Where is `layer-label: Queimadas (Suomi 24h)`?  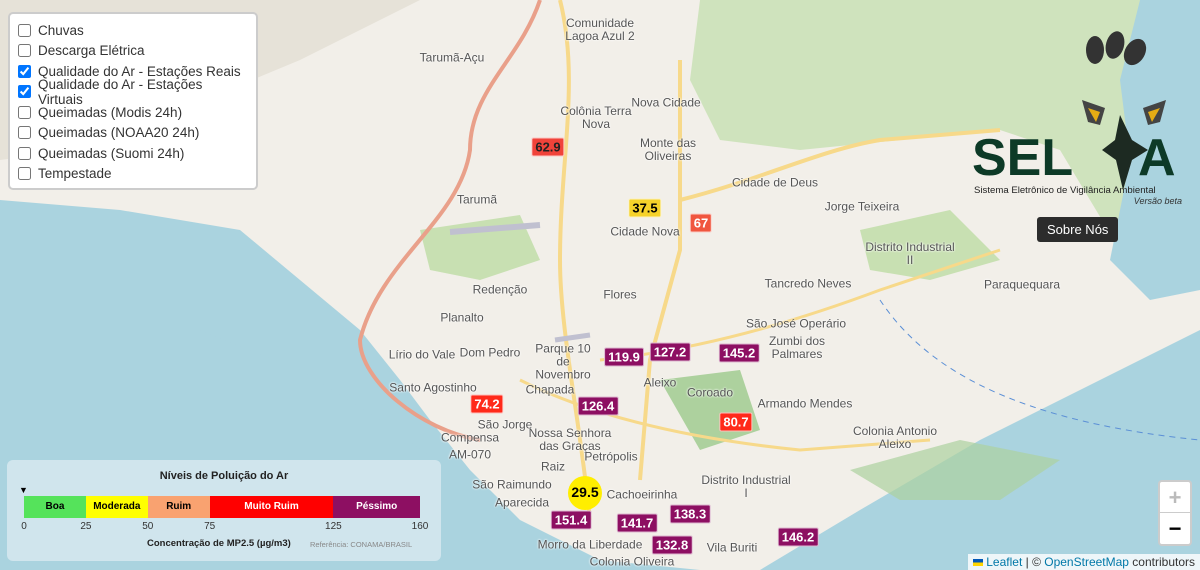 layer-label: Queimadas (Suomi 24h) is located at coordinates (111, 153).